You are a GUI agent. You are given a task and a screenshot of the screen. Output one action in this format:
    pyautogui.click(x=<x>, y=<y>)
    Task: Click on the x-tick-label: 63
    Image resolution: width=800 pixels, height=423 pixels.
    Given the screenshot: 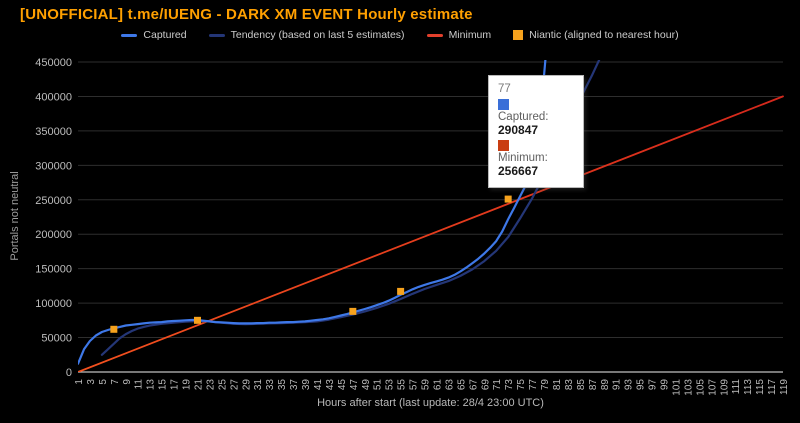 What is the action you would take?
    pyautogui.click(x=449, y=385)
    